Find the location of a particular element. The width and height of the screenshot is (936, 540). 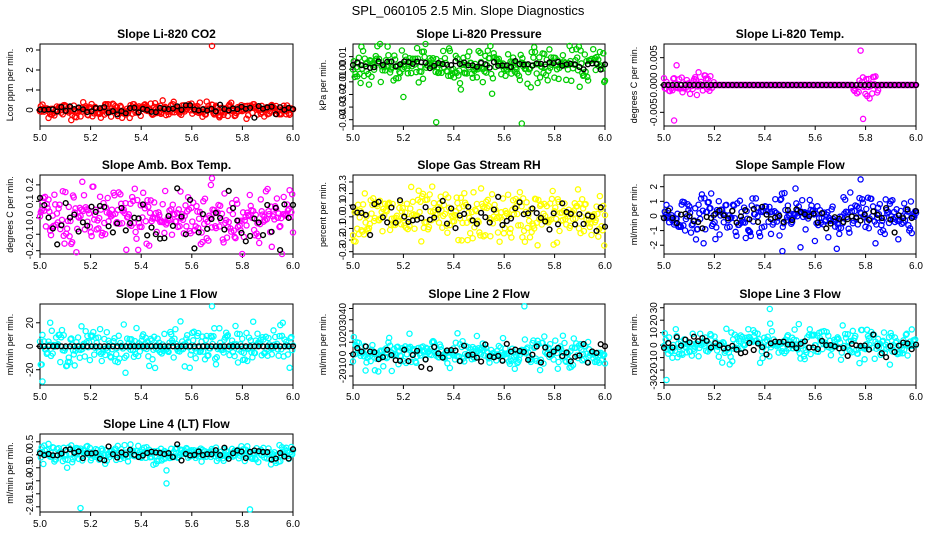

panel-title: Slope Amb. Box Temp. is located at coordinates (166, 165).